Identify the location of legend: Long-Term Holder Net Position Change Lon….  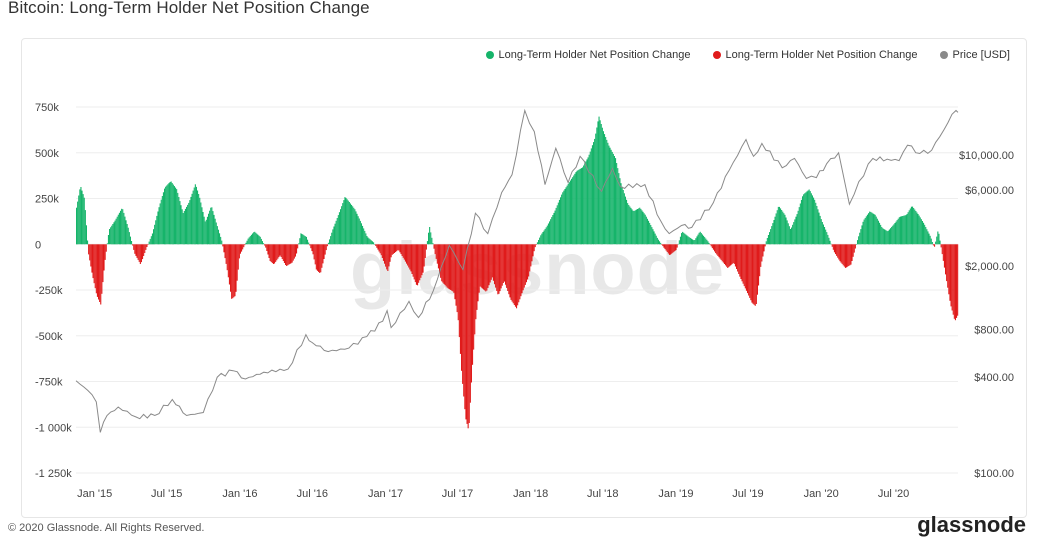
(747, 55).